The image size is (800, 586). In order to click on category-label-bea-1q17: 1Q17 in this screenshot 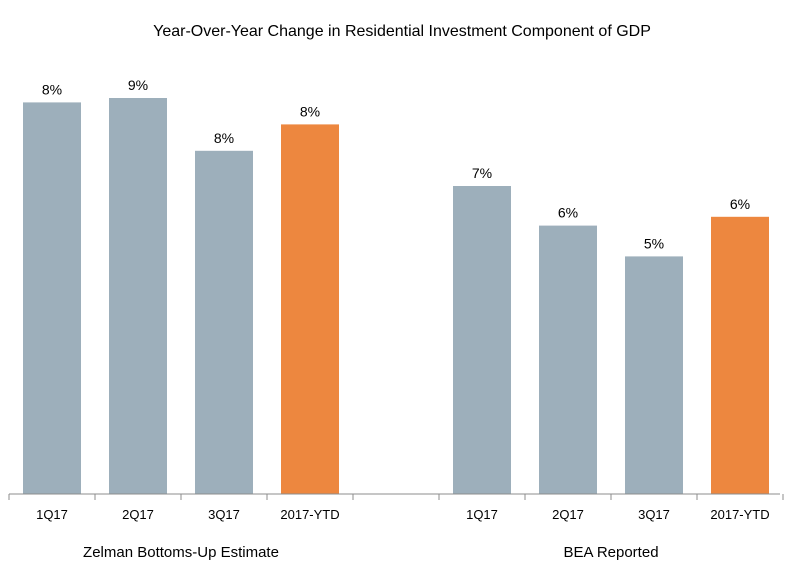, I will do `click(482, 514)`.